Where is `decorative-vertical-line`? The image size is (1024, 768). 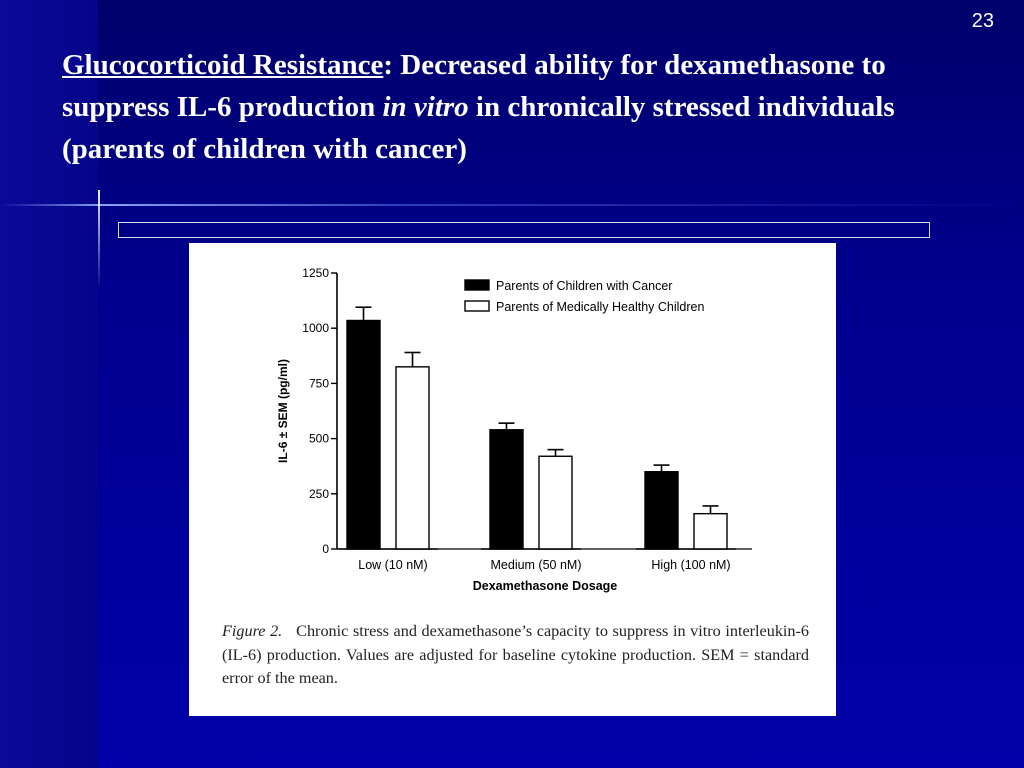
decorative-vertical-line is located at coordinates (99, 240).